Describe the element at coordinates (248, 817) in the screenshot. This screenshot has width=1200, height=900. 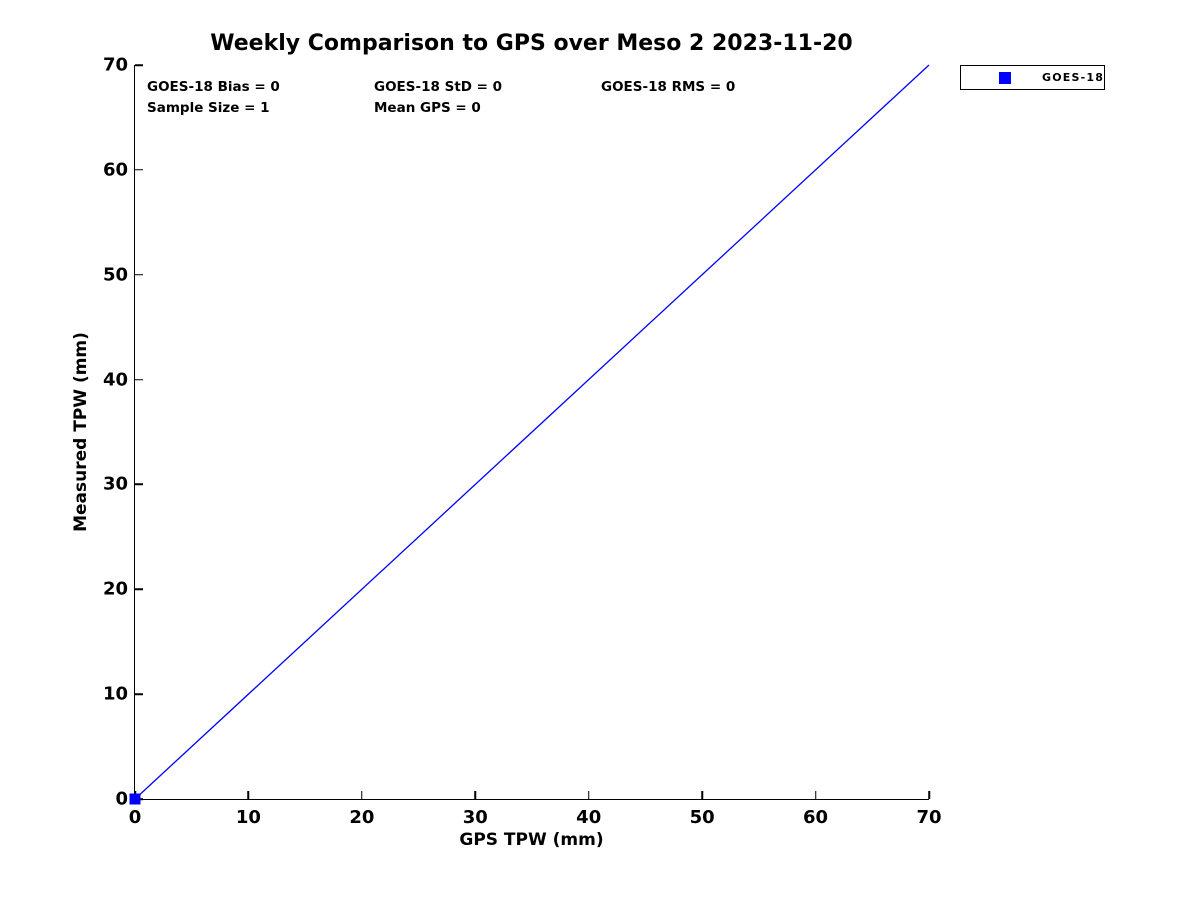
I see `x-tick-label: 10` at that location.